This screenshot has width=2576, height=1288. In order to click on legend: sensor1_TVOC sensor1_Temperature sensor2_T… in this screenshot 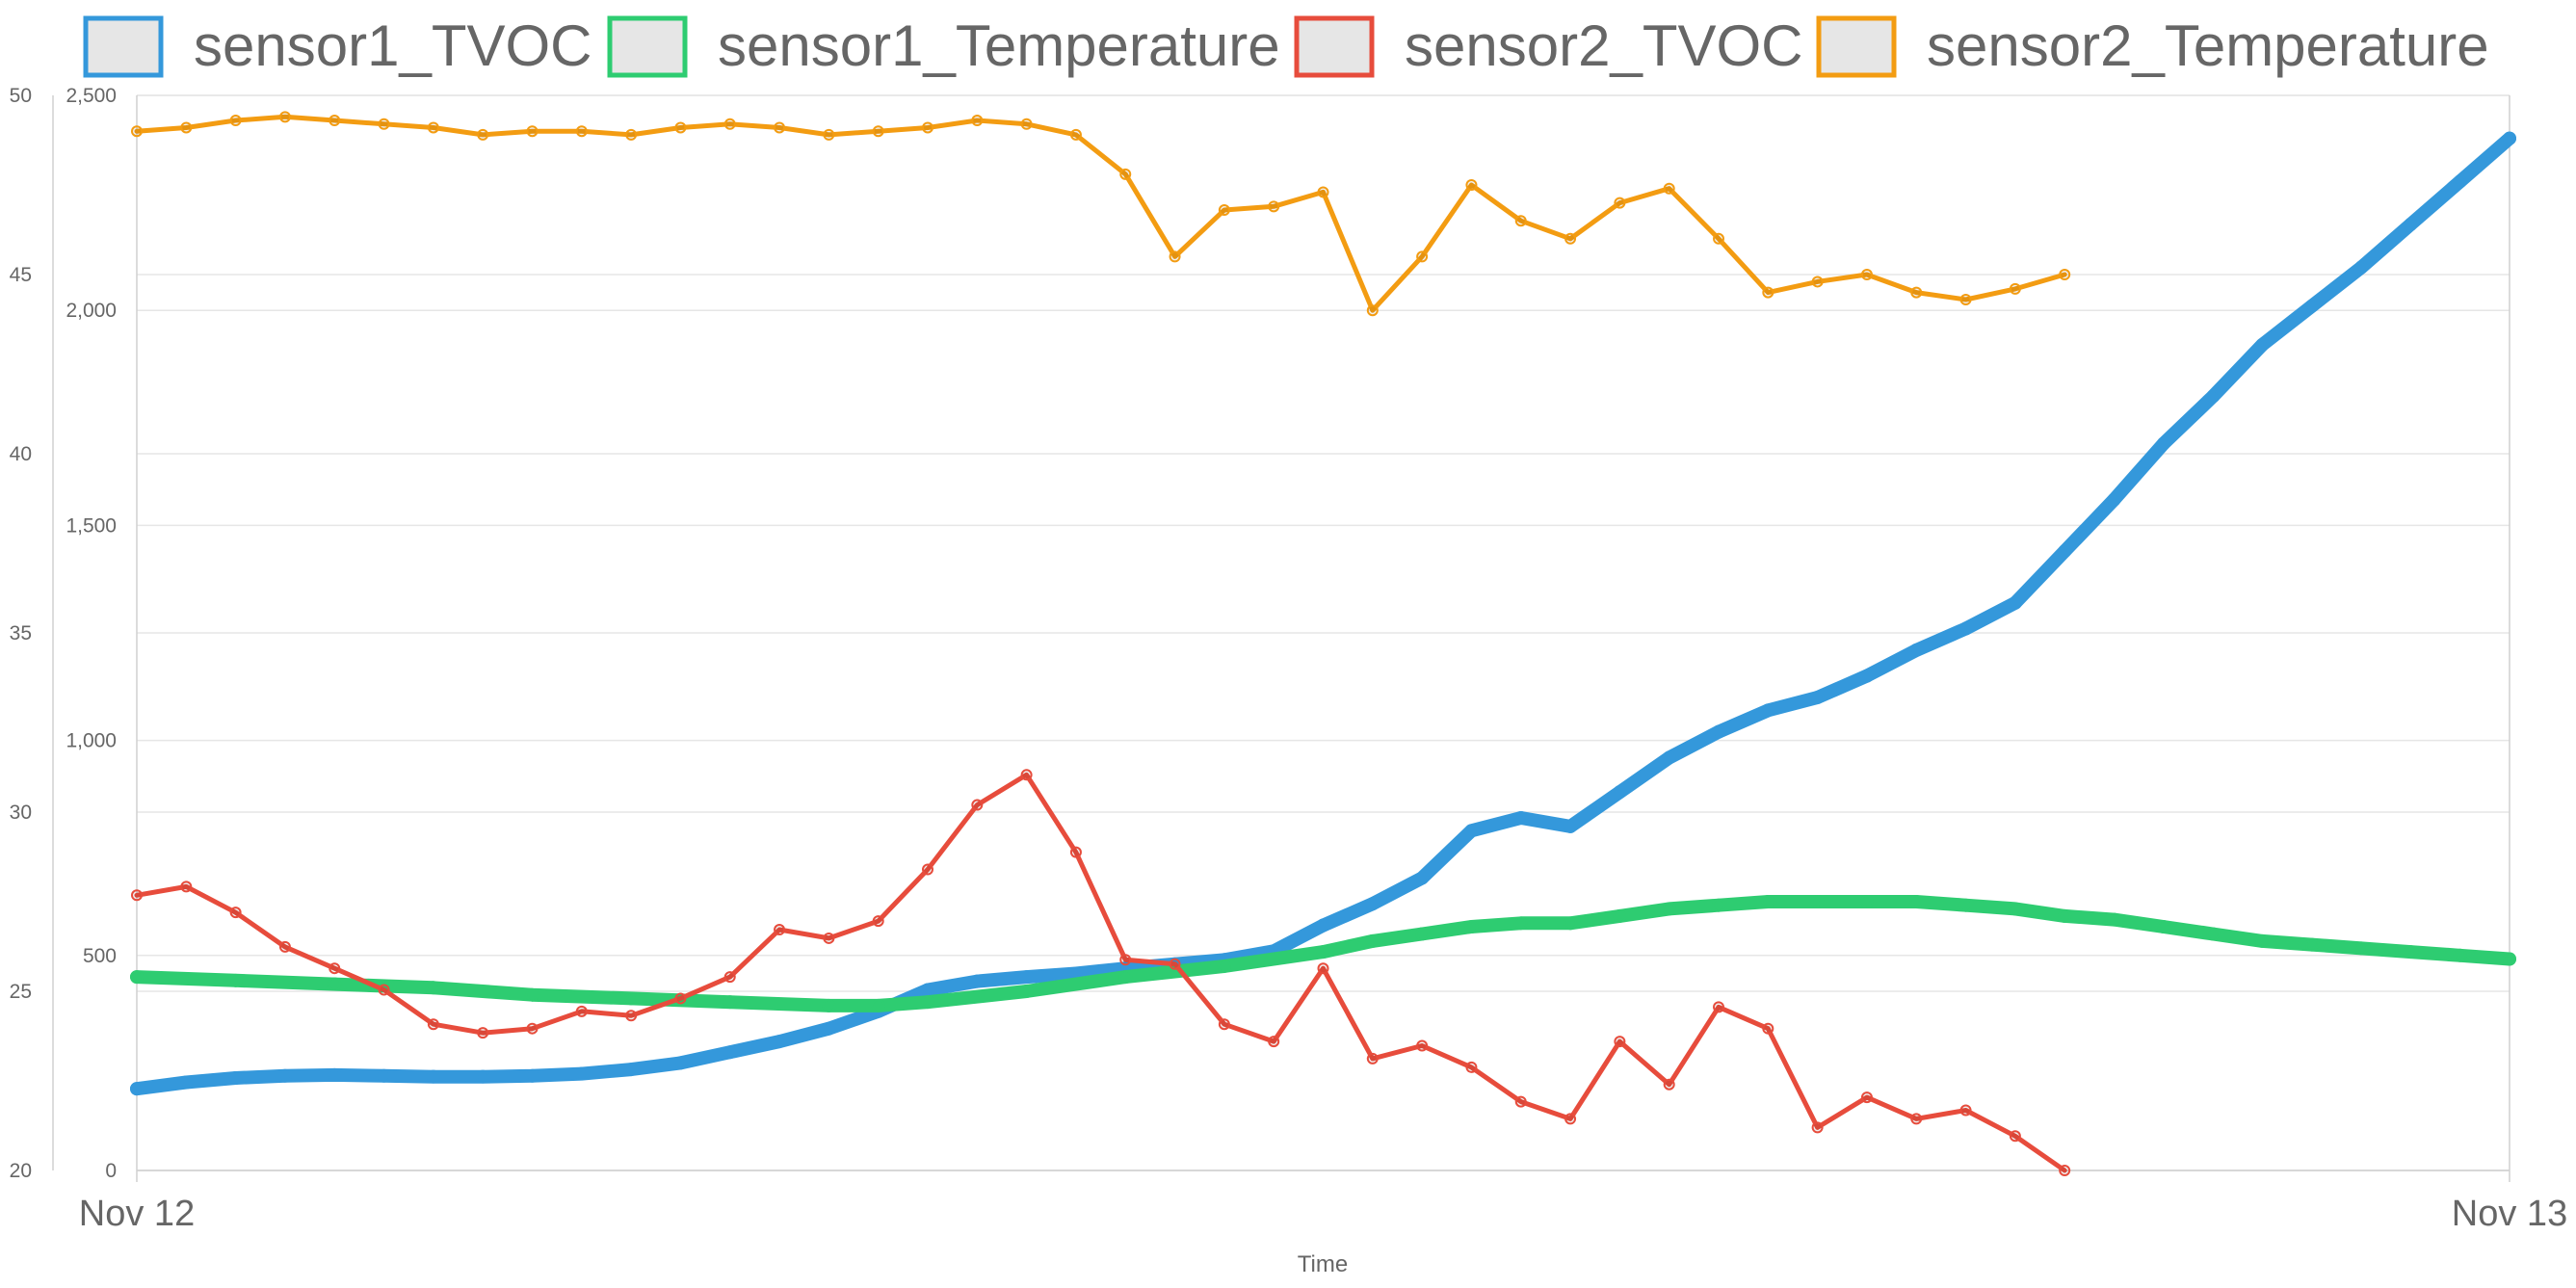, I will do `click(1286, 46)`.